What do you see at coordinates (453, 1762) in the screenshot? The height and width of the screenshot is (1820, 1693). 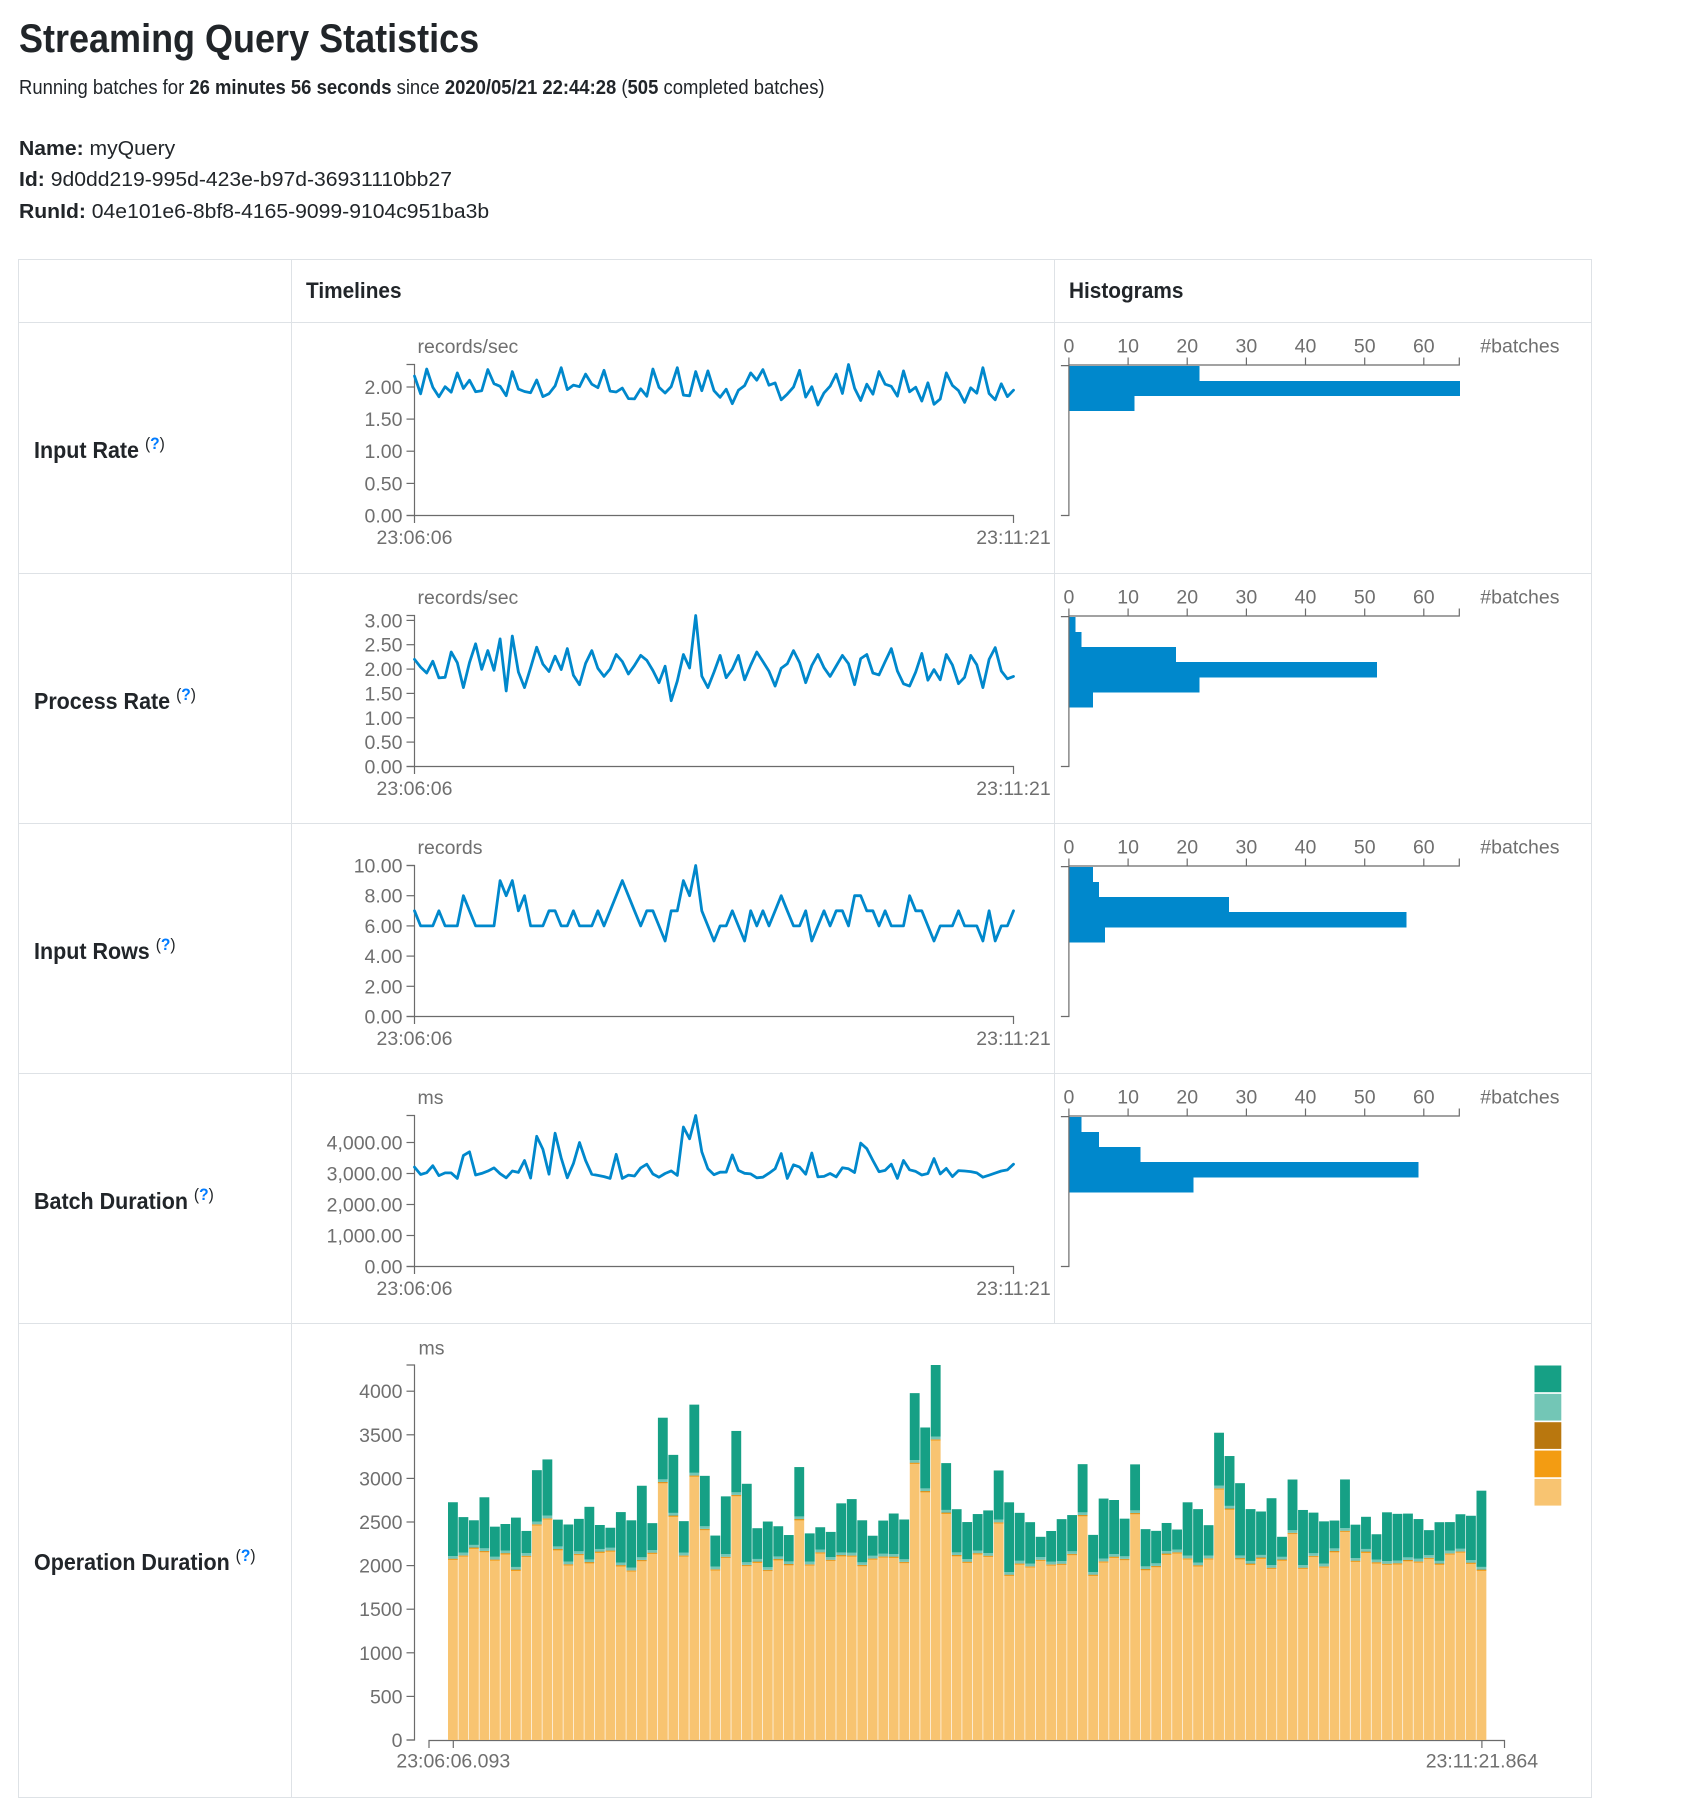 I see `svg-text: 23:06:06.093` at bounding box center [453, 1762].